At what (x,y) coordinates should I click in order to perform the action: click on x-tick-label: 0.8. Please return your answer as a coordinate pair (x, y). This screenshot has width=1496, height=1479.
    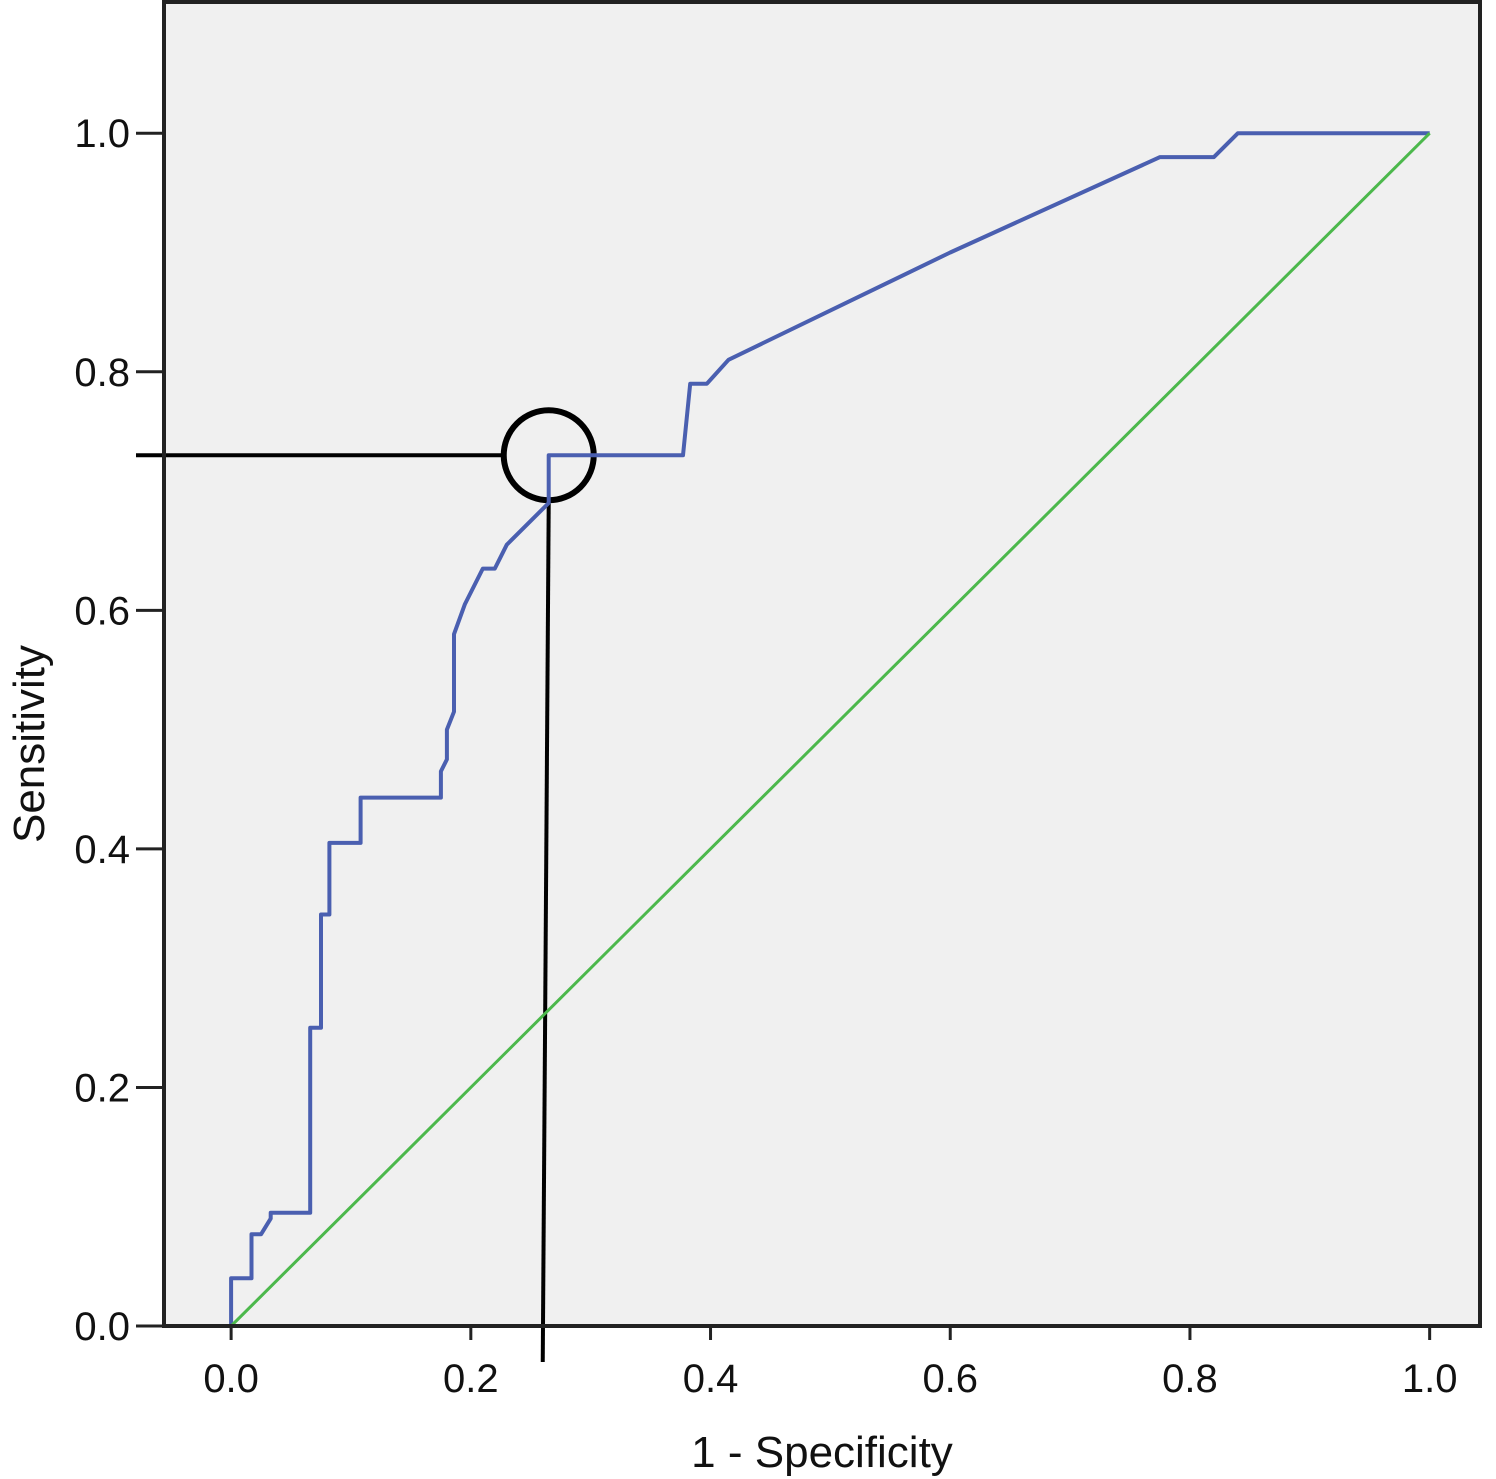
    Looking at the image, I should click on (1190, 1379).